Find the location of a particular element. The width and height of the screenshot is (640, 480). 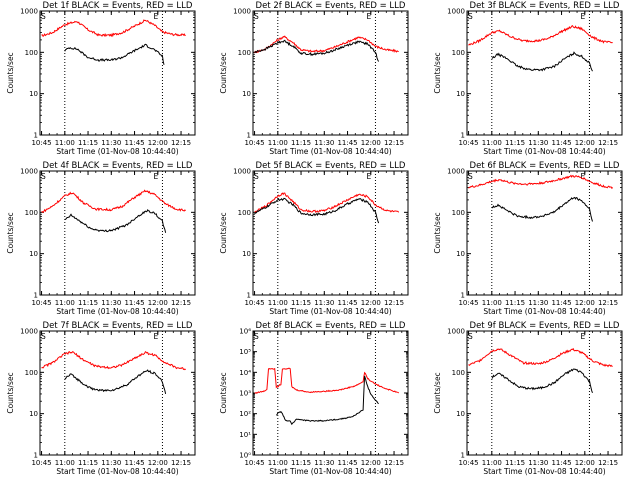

panel-title: Det 6f BLACK = Events, RED = LLD is located at coordinates (545, 166).